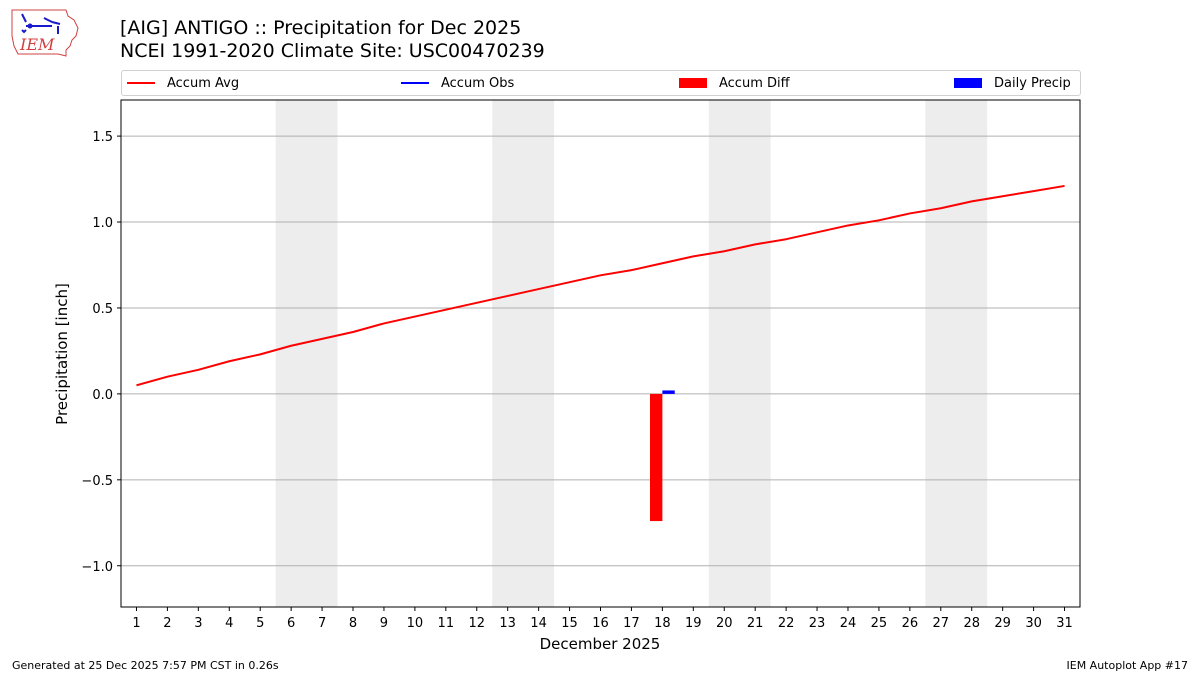 The image size is (1200, 675). Describe the element at coordinates (415, 623) in the screenshot. I see `x-tick-label: 10` at that location.